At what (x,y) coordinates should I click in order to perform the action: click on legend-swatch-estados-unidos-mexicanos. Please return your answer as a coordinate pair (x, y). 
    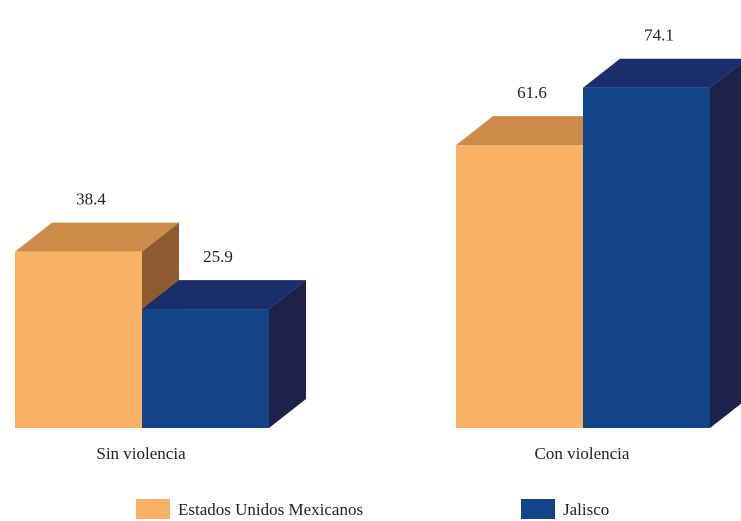
    Looking at the image, I should click on (153, 509).